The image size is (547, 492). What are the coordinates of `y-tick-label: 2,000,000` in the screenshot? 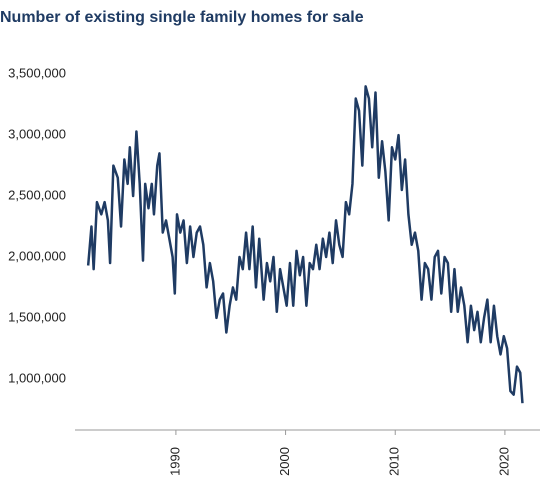 It's located at (37, 255).